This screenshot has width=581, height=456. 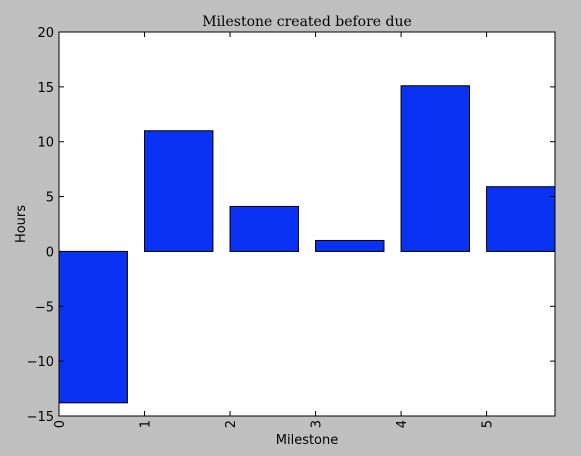 I want to click on x-tick-label: 1, so click(x=146, y=424).